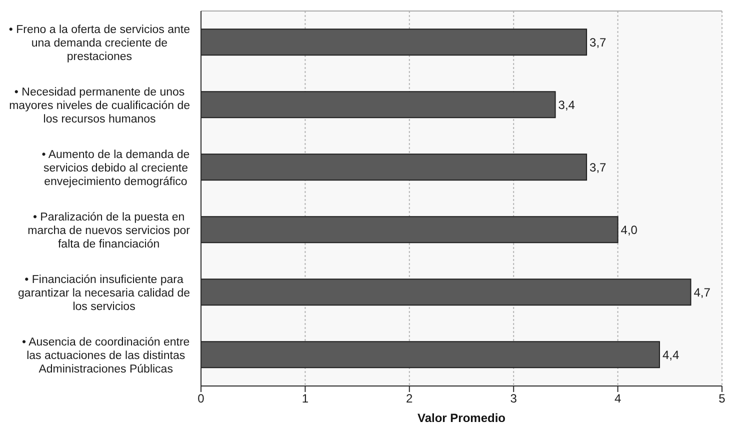 Image resolution: width=752 pixels, height=426 pixels. What do you see at coordinates (99, 106) in the screenshot?
I see `y-tick-label: • Necesidad permanente de unos mayores niveles de cualificación de los recursos humanos` at bounding box center [99, 106].